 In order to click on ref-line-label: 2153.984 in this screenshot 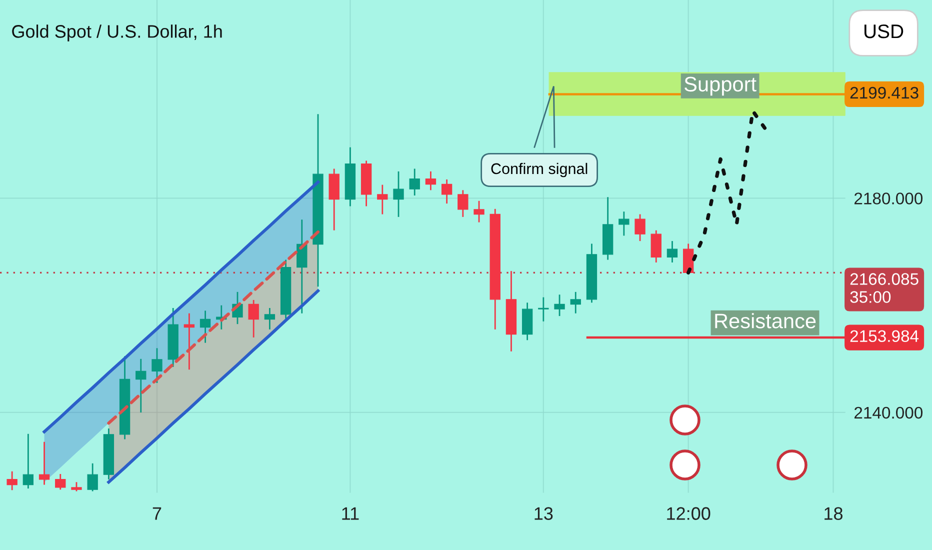, I will do `click(884, 336)`.